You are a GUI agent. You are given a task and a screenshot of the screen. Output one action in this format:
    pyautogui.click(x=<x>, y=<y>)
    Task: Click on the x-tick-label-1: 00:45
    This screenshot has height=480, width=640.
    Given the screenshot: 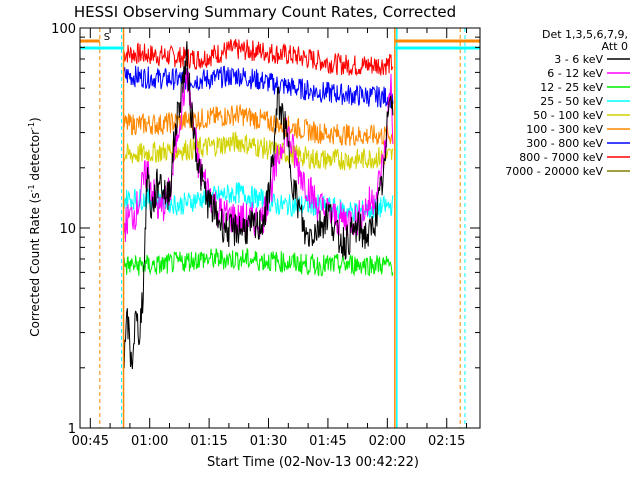 What is the action you would take?
    pyautogui.click(x=90, y=441)
    